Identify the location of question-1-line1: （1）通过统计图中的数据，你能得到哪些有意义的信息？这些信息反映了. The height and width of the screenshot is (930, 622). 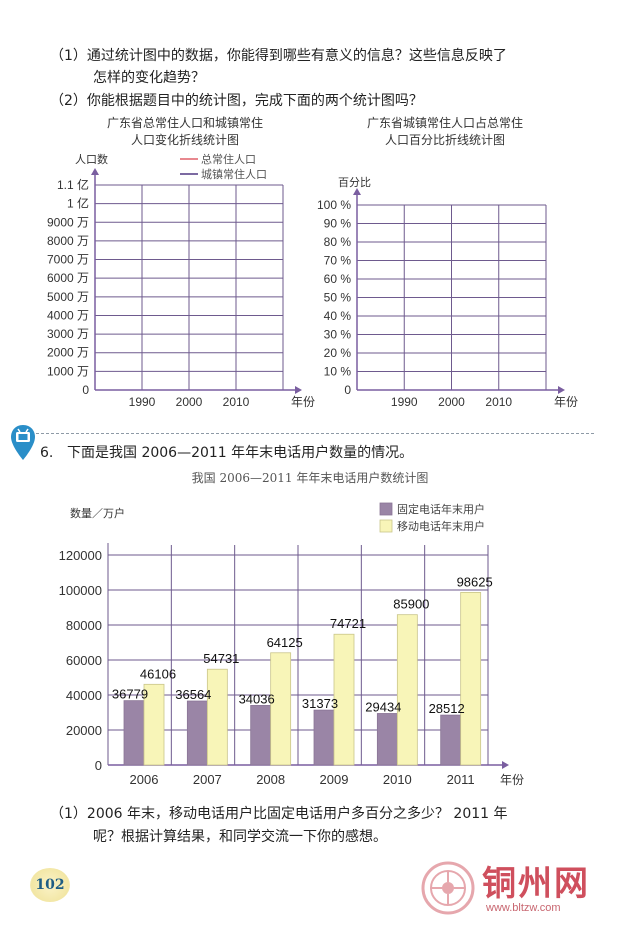
(278, 56).